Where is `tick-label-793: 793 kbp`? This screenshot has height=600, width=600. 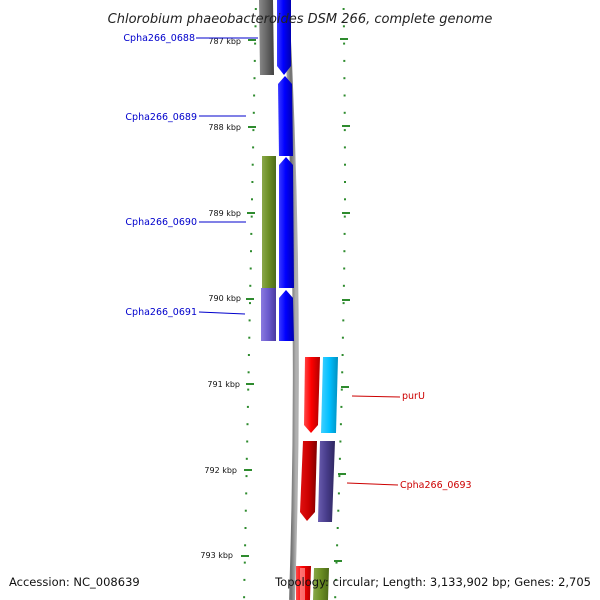 tick-label-793: 793 kbp is located at coordinates (216, 555).